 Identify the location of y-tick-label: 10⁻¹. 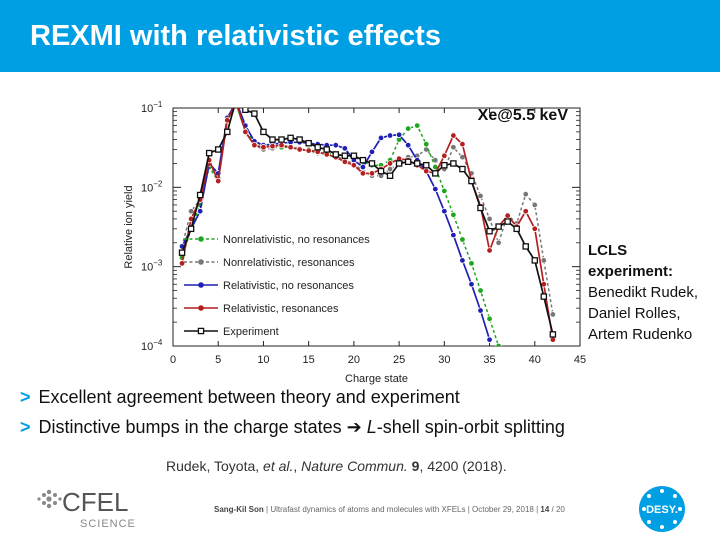
(152, 107).